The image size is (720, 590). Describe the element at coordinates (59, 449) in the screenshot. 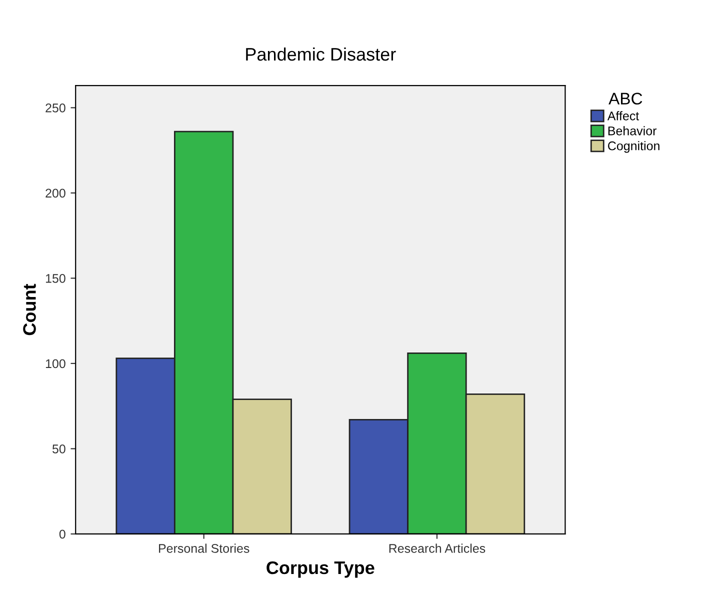

I see `y-tick-label: 50` at that location.